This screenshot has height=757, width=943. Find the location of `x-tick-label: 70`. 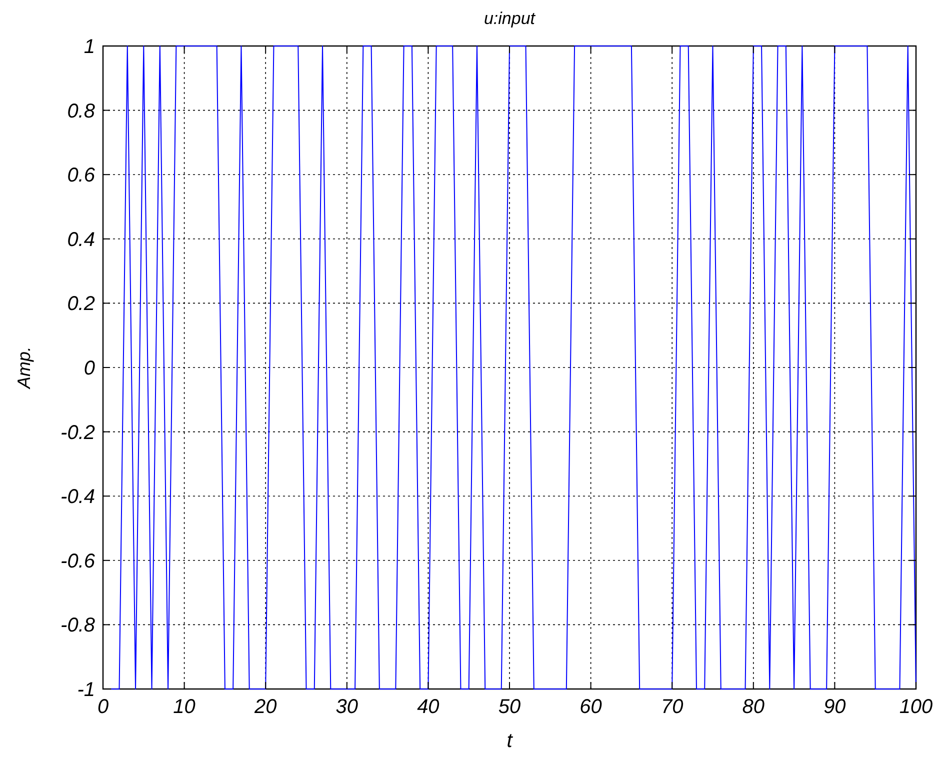

x-tick-label: 70 is located at coordinates (672, 707).